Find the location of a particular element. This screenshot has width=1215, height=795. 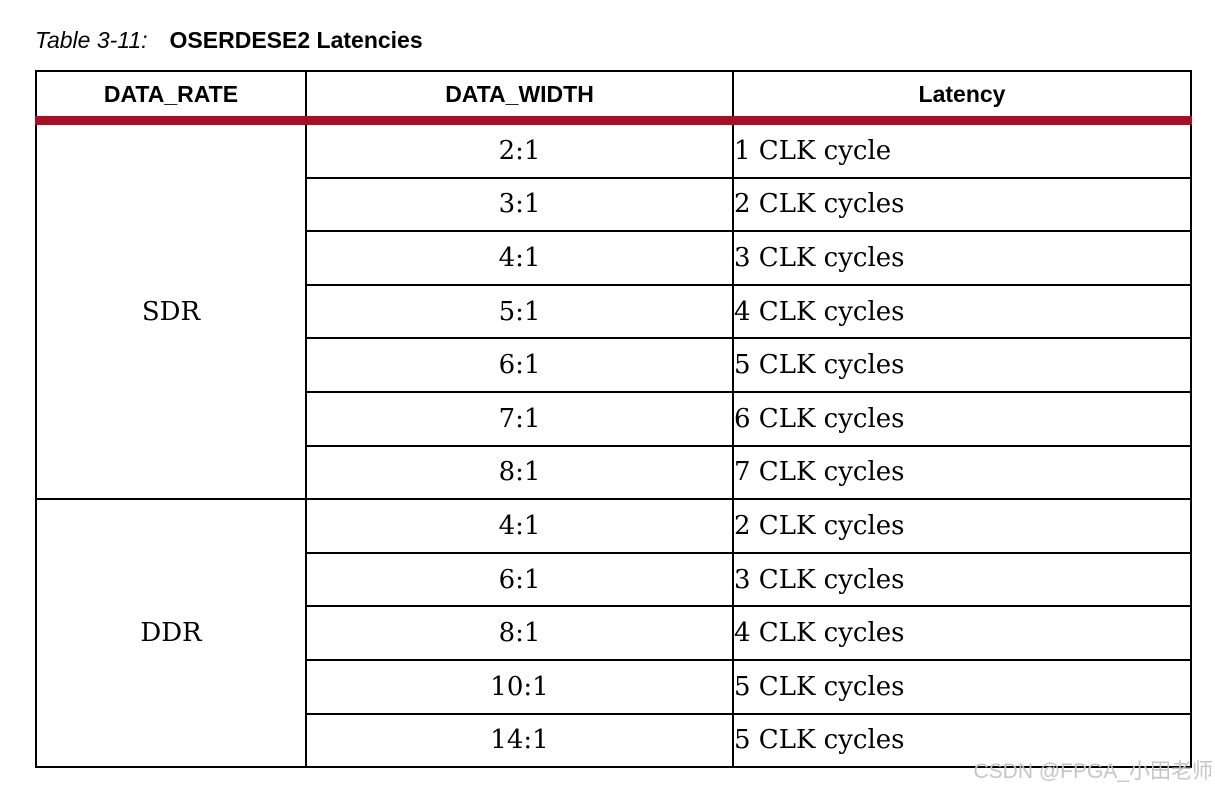

latency-cell: 6 CLK cycles is located at coordinates (962, 418).